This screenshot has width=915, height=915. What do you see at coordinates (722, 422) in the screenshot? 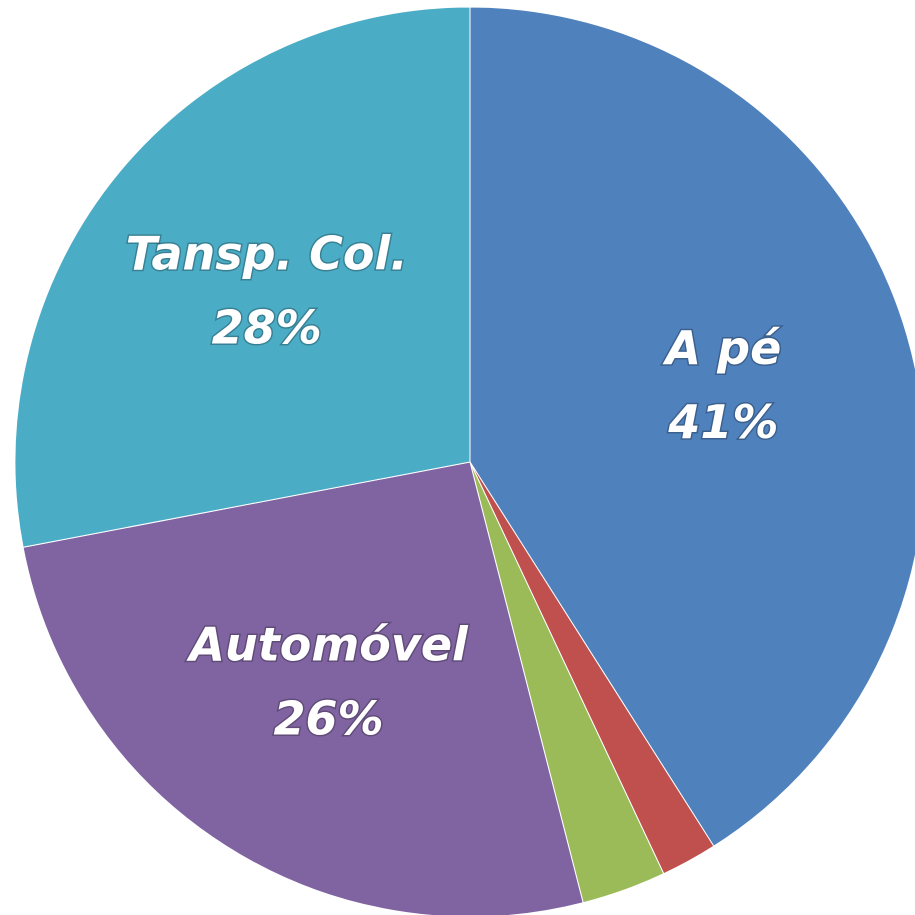
I see `slice-value-label: 41%` at bounding box center [722, 422].